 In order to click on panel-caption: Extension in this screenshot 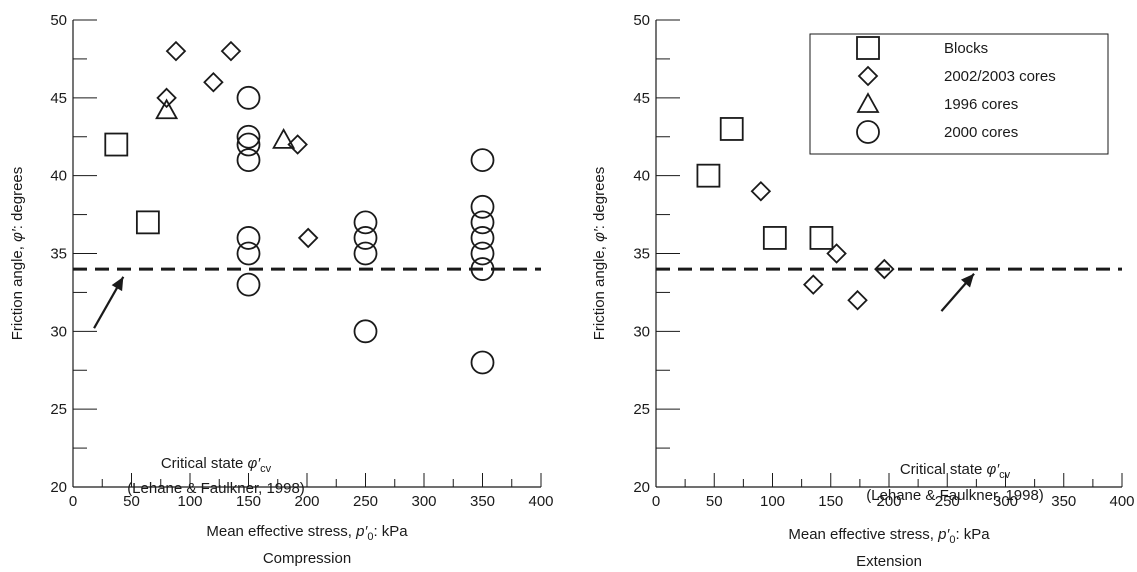, I will do `click(889, 561)`.